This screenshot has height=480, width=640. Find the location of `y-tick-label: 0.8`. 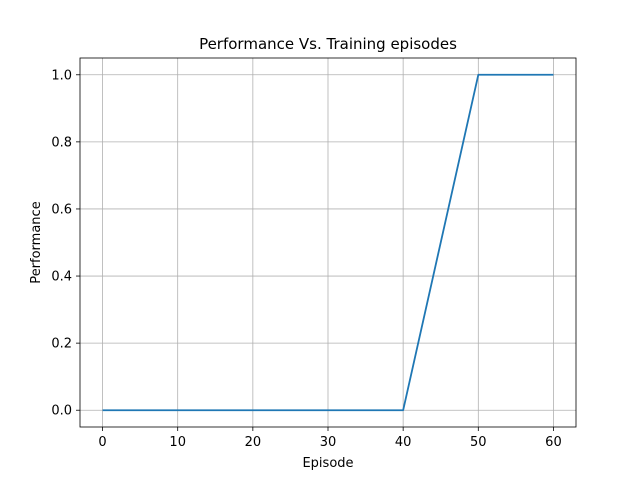

y-tick-label: 0.8 is located at coordinates (61, 142).